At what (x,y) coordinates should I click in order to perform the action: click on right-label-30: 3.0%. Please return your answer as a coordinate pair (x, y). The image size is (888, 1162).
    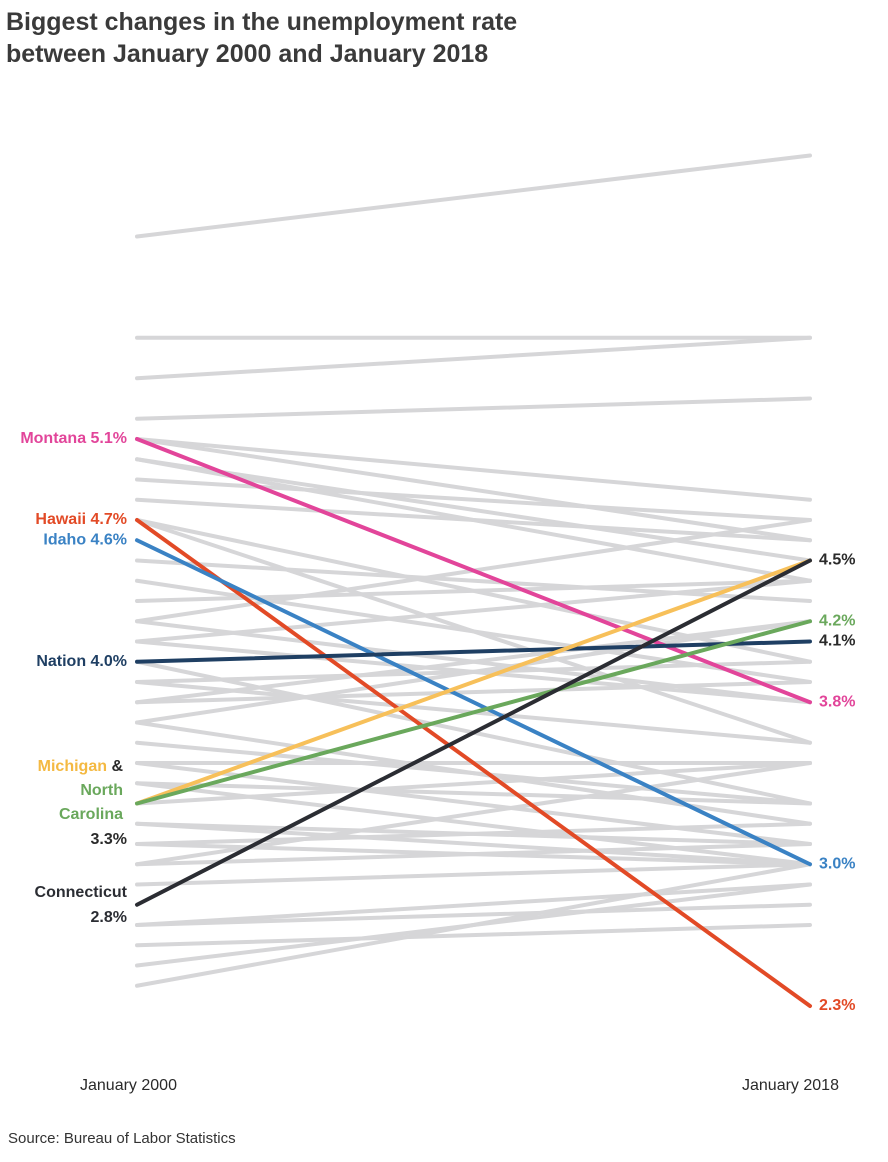
    Looking at the image, I should click on (837, 863).